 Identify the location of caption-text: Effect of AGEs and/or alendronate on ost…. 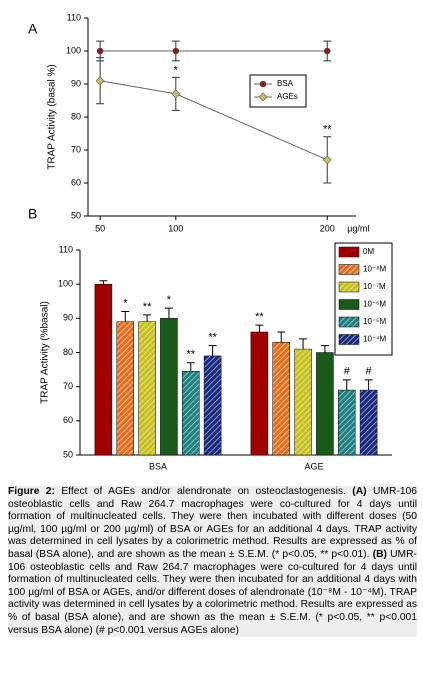
(203, 491).